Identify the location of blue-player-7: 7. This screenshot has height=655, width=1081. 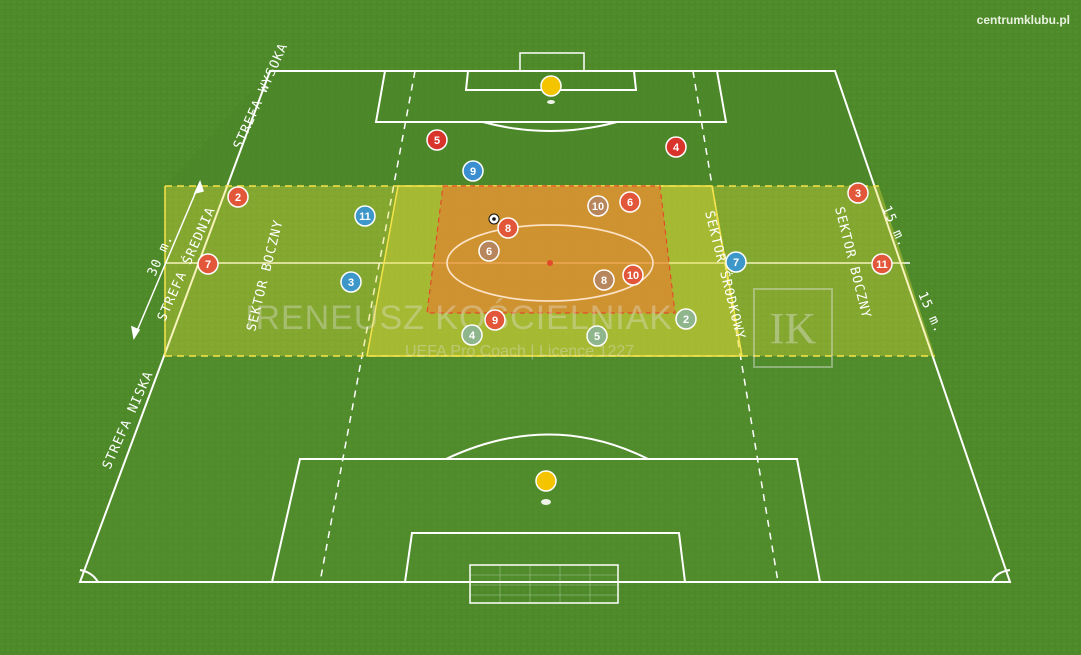
(736, 262).